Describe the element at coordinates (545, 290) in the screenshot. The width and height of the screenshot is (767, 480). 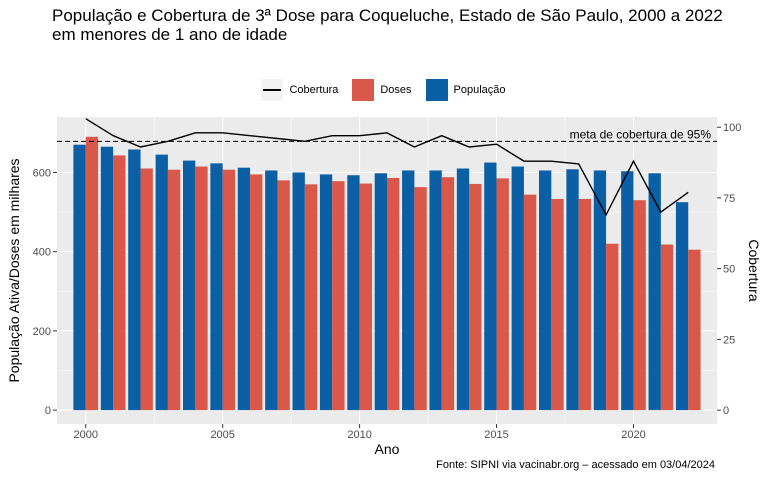
I see `bar-populacao-2017` at that location.